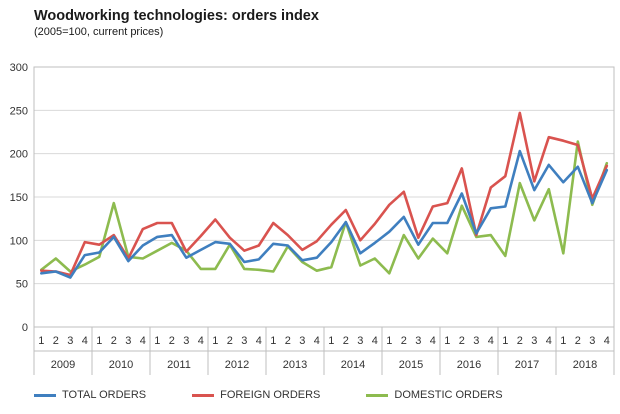 This screenshot has width=620, height=414. I want to click on legend-item-total: TOTAL ORDERS, so click(90, 395).